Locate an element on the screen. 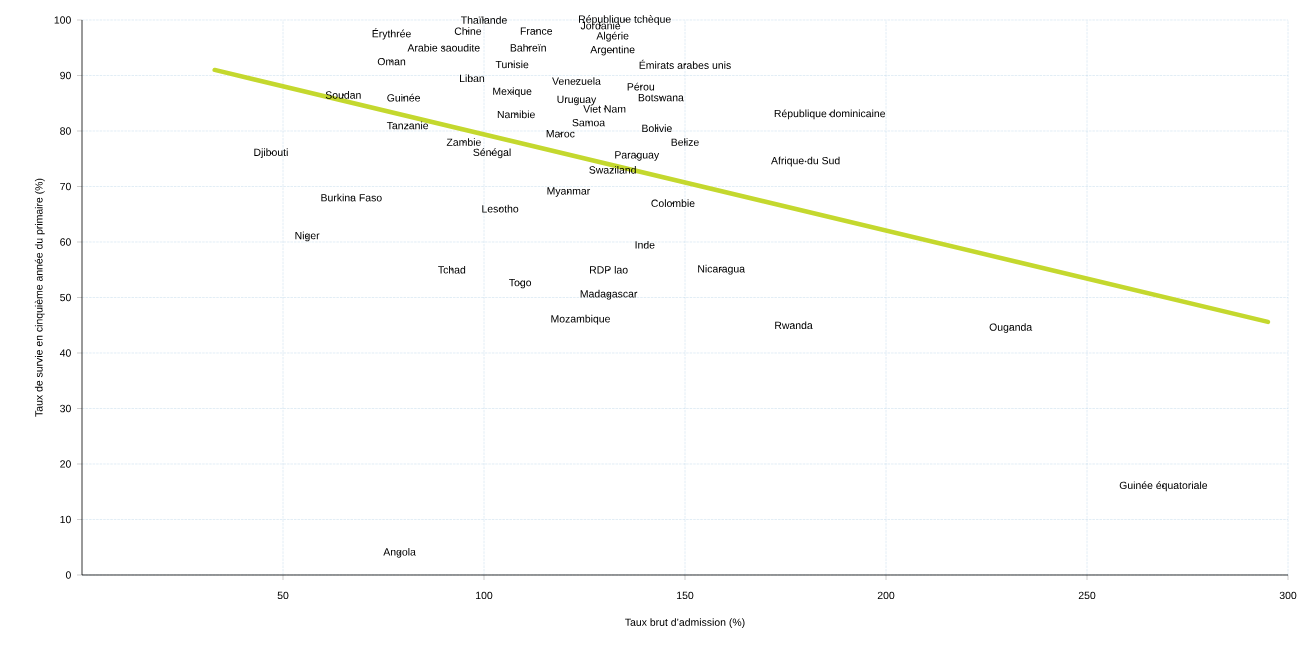 The width and height of the screenshot is (1305, 652). data-label: Sénégal is located at coordinates (492, 153).